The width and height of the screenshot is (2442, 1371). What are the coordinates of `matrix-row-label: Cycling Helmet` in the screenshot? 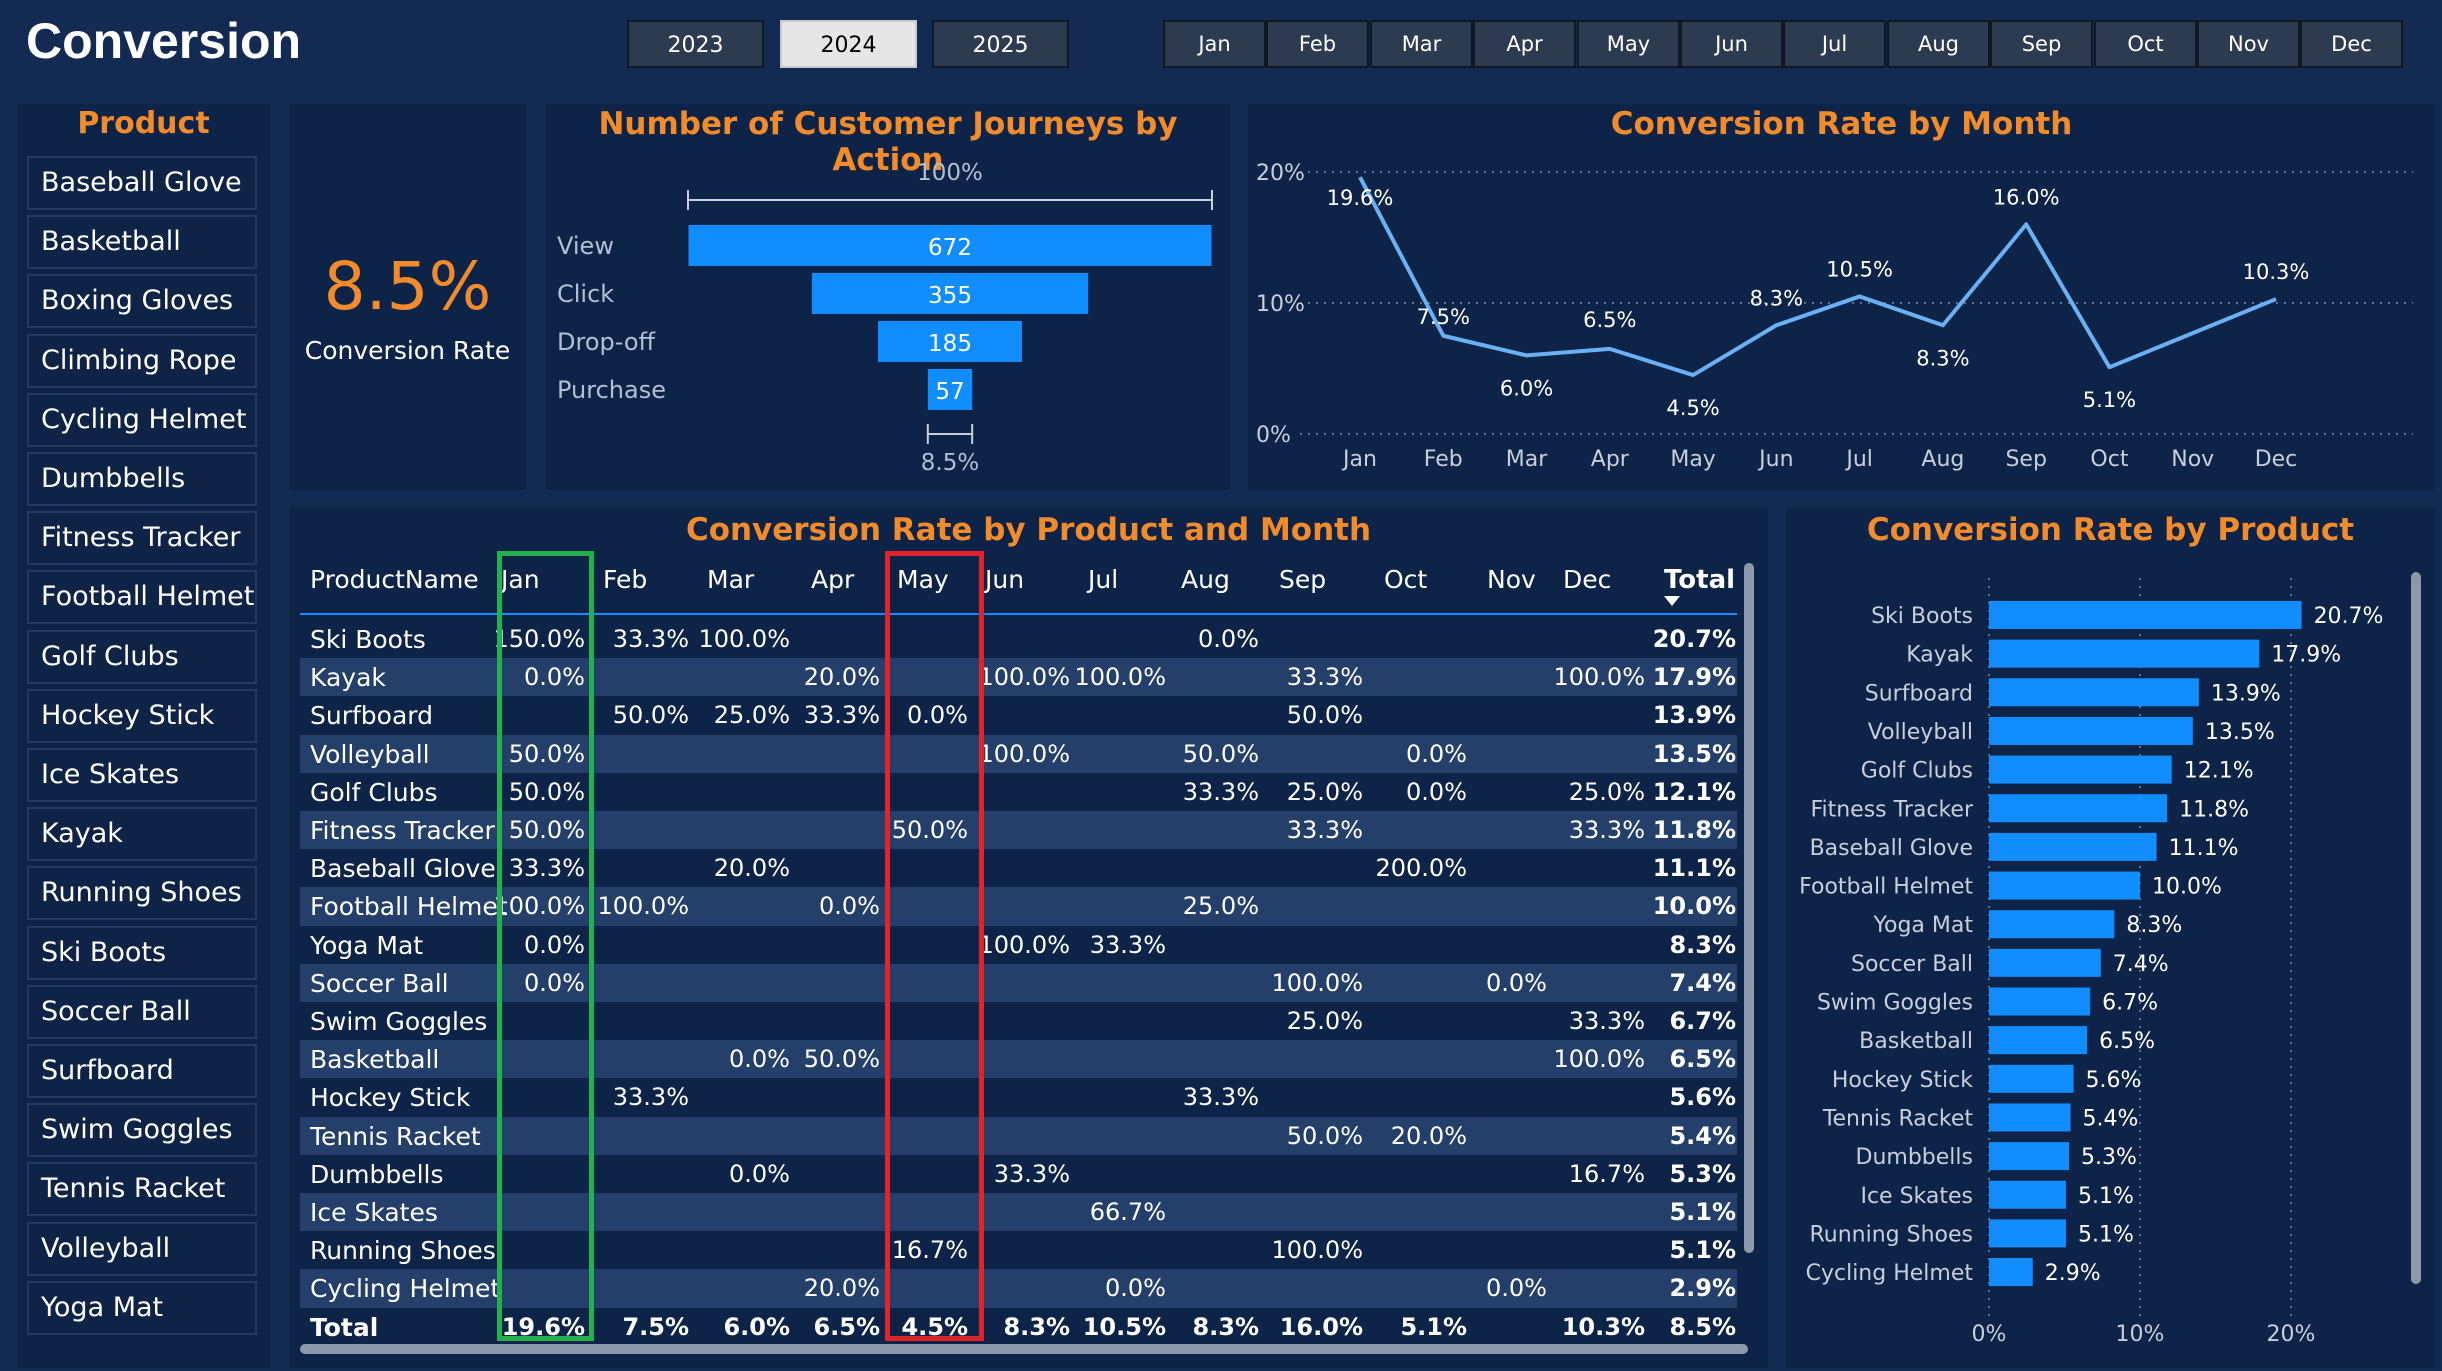 It's located at (405, 1289).